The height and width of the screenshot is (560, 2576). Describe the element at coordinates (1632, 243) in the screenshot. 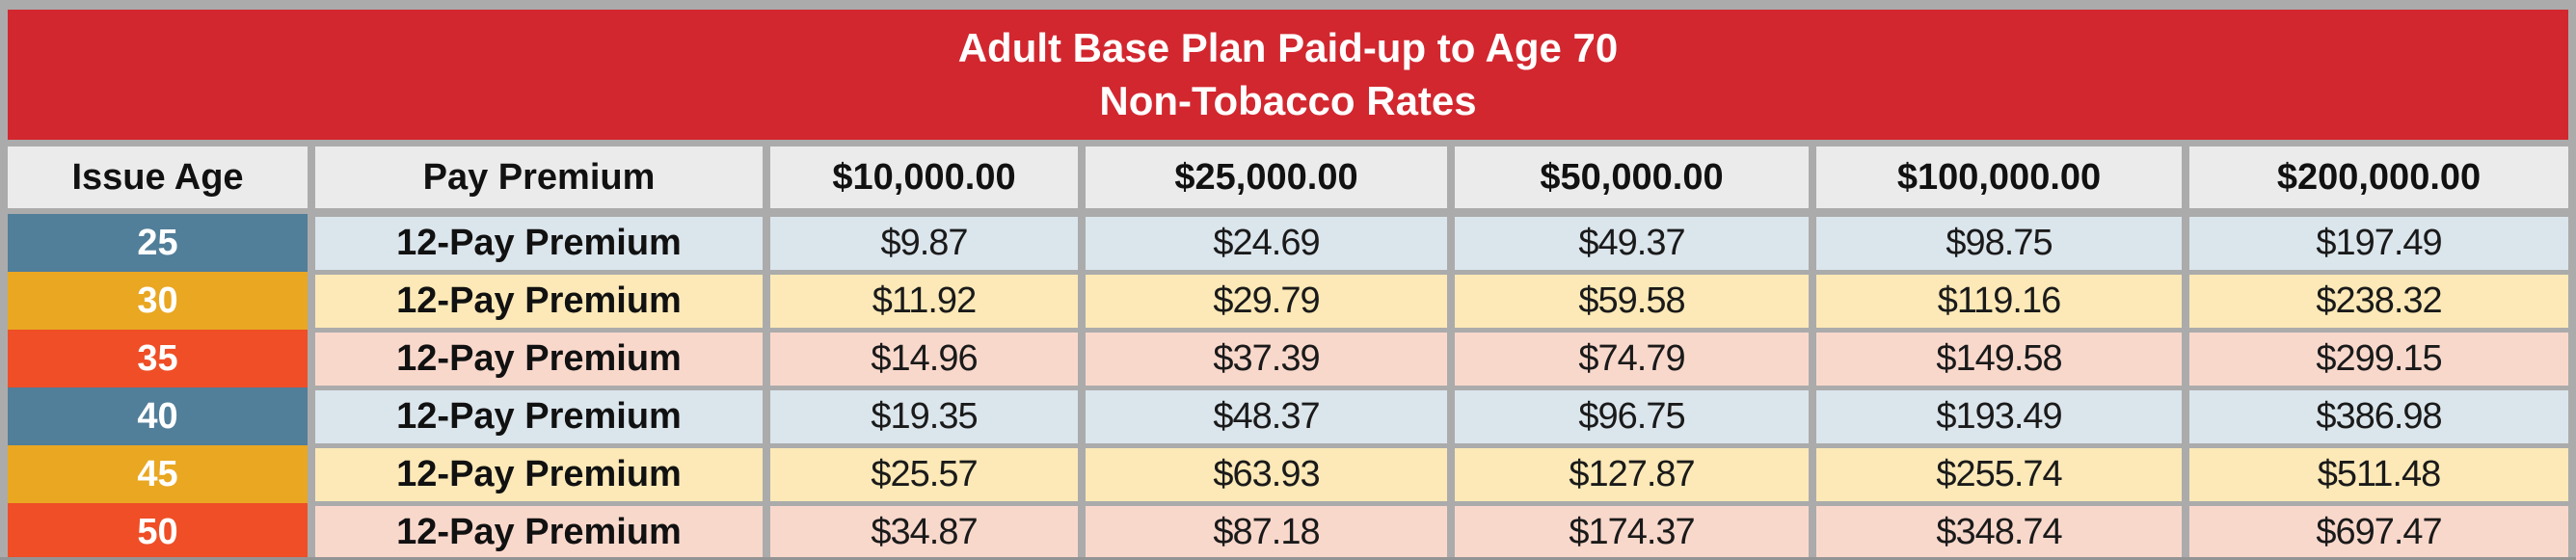

I see `rate-cell-50000: $49.37` at that location.